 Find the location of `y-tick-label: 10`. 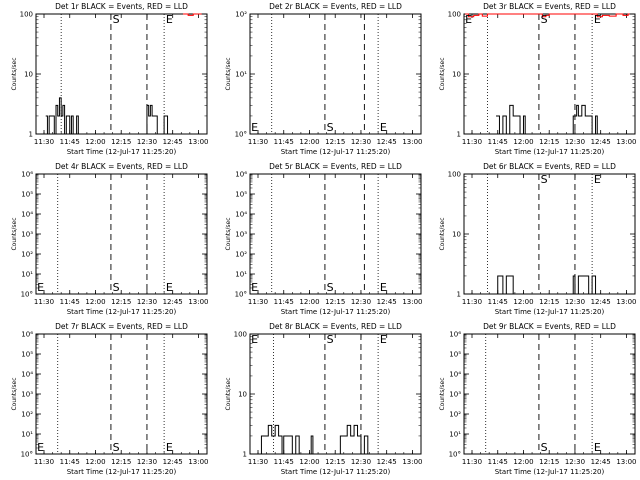

y-tick-label: 10 is located at coordinates (28, 75).